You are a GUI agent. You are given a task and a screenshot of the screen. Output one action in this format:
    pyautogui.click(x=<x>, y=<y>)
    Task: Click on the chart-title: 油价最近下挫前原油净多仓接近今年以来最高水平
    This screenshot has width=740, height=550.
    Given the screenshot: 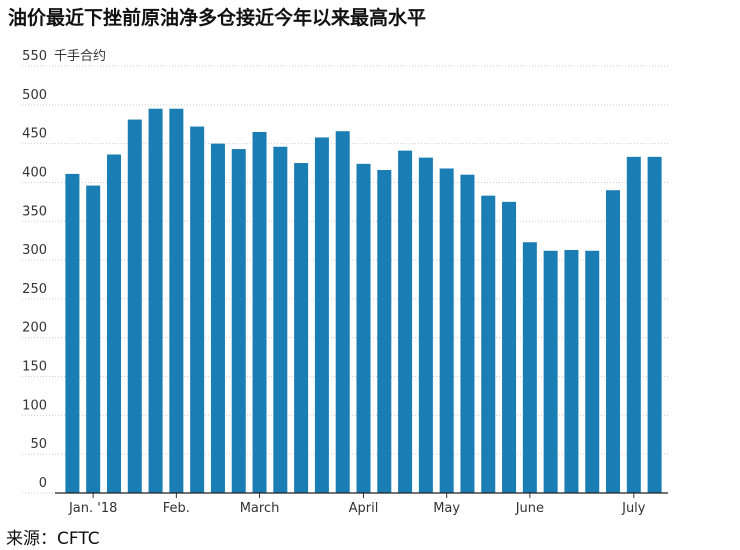 What is the action you would take?
    pyautogui.click(x=217, y=17)
    